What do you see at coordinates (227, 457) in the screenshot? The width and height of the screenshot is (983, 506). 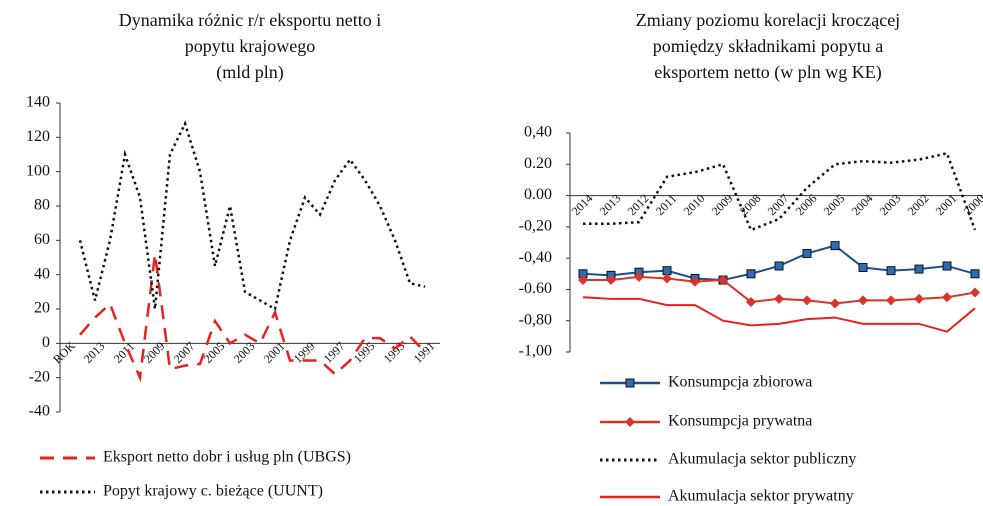 I see `legend-label: Eksport netto dobr i usług pln (UBGS)` at bounding box center [227, 457].